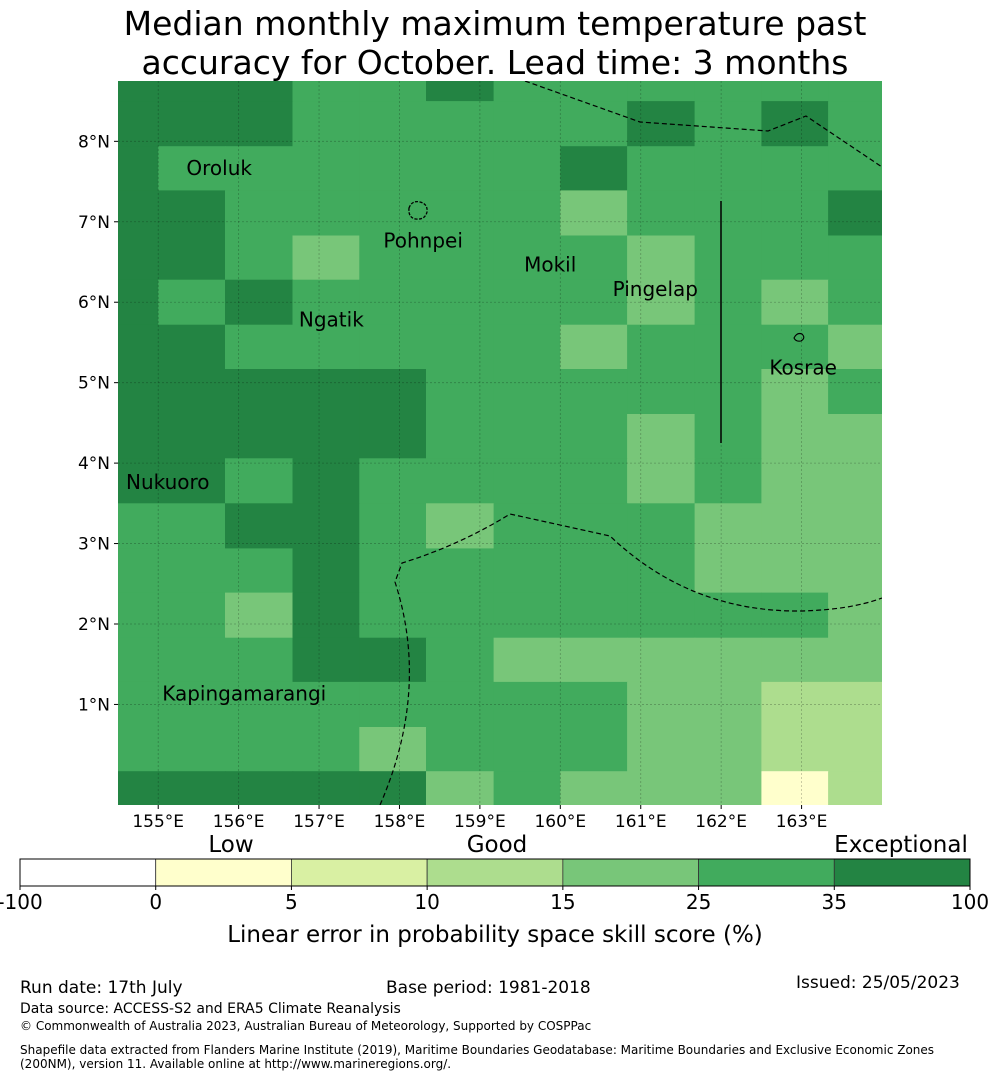  I want to click on island-outlines, so click(606, 271).